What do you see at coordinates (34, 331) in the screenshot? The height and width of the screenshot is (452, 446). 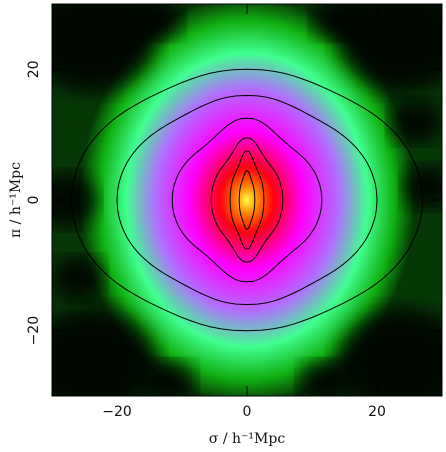 I see `y-tick-label: −20` at bounding box center [34, 331].